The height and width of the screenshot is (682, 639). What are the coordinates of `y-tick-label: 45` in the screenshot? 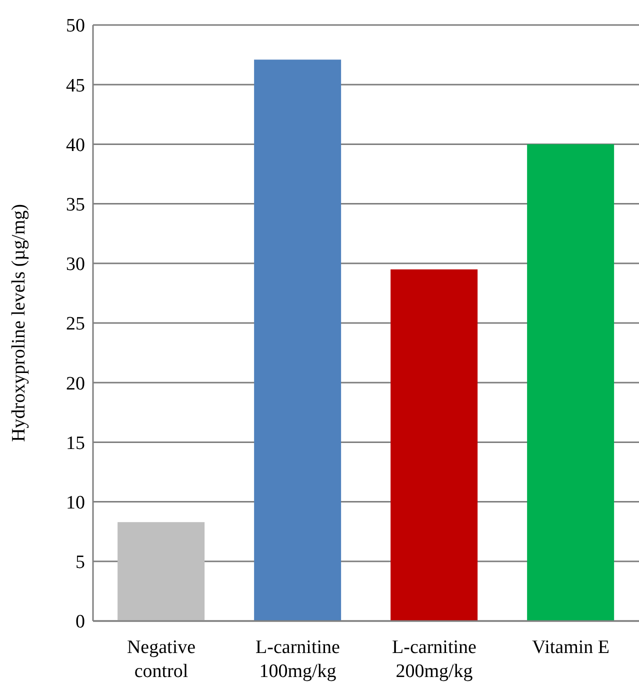 It's located at (75, 85).